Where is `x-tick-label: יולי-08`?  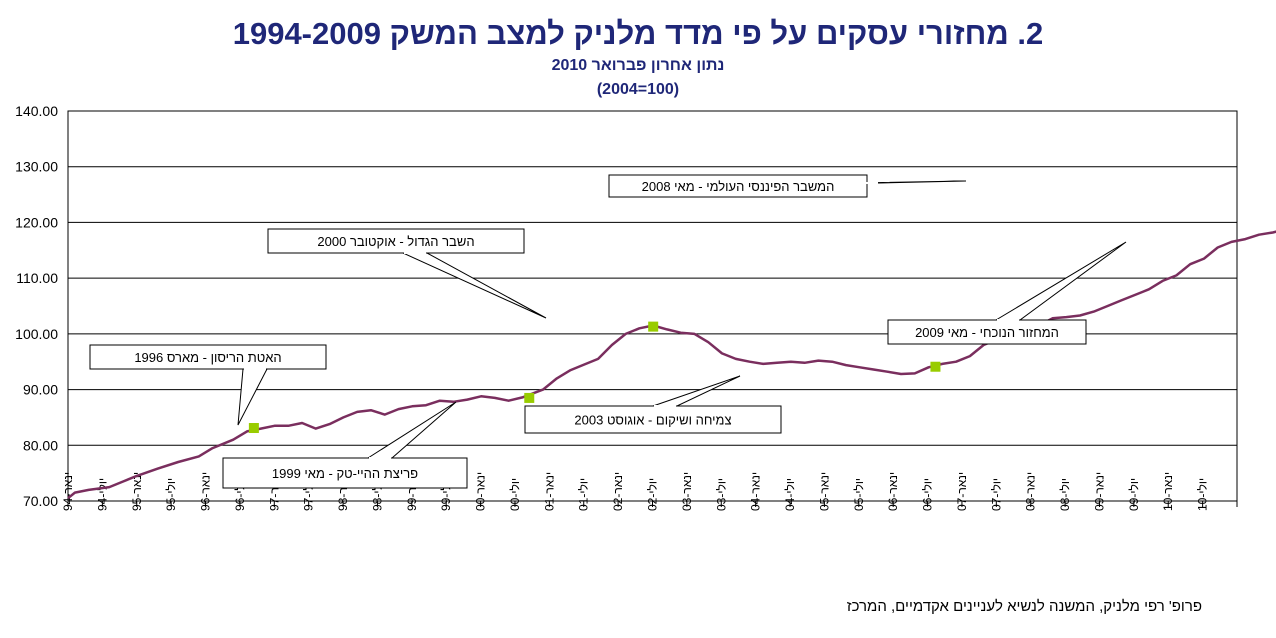 x-tick-label: יולי-08 is located at coordinates (1065, 494).